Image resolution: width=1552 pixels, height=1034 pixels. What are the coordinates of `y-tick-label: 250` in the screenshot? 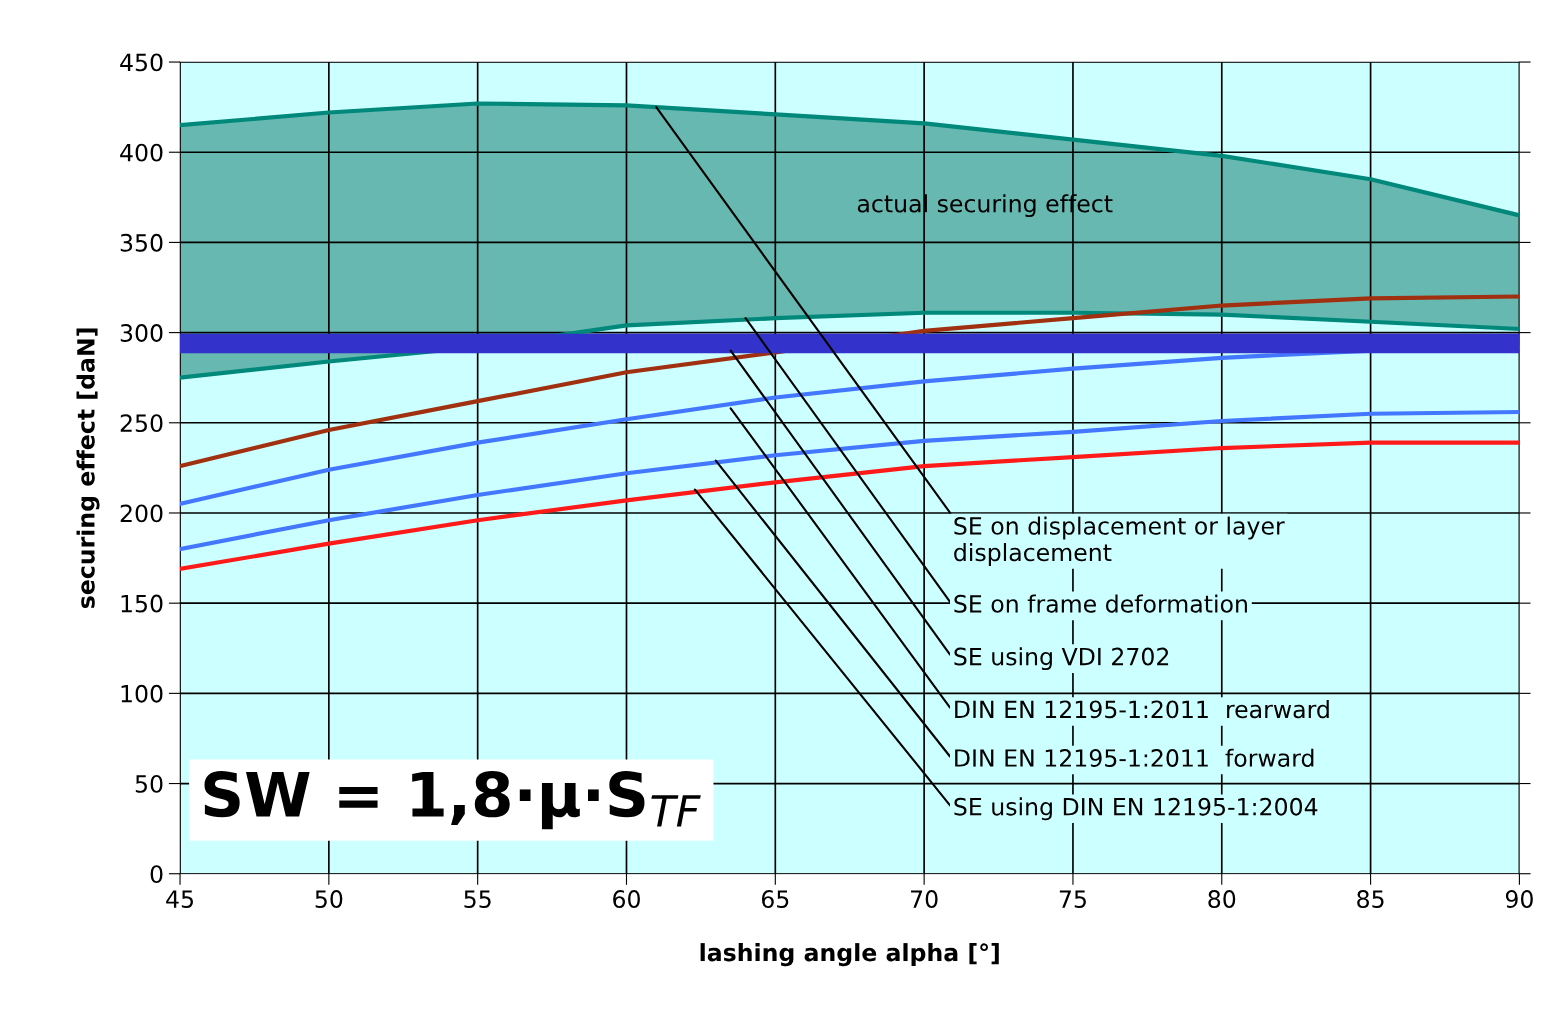 It's located at (141, 423).